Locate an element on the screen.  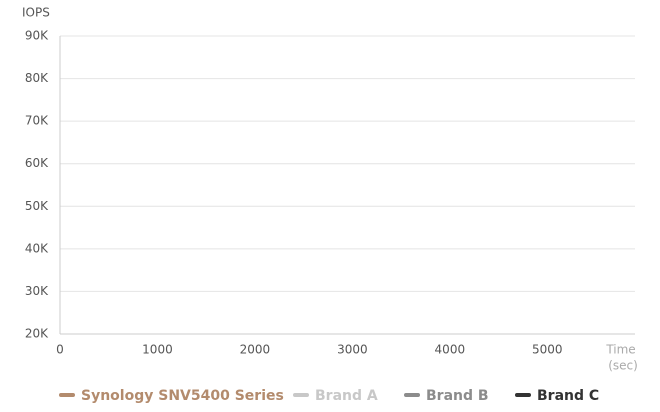
x-tick-label: 4000 is located at coordinates (450, 350).